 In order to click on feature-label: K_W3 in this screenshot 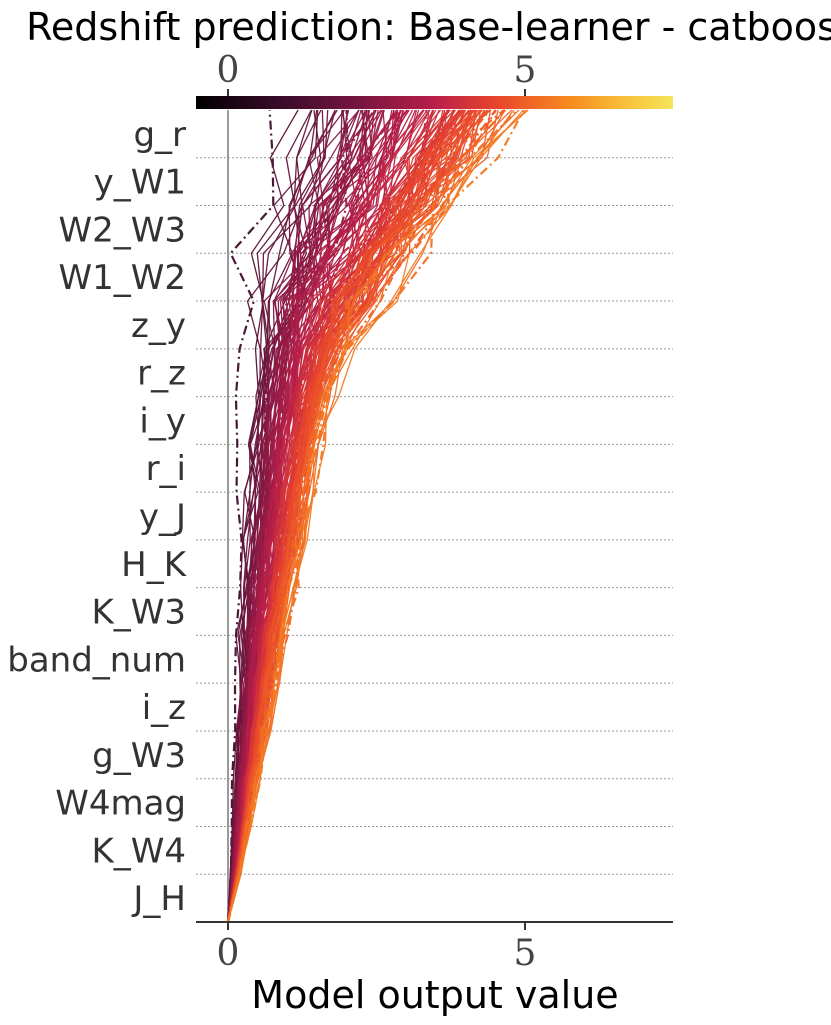, I will do `click(138, 613)`.